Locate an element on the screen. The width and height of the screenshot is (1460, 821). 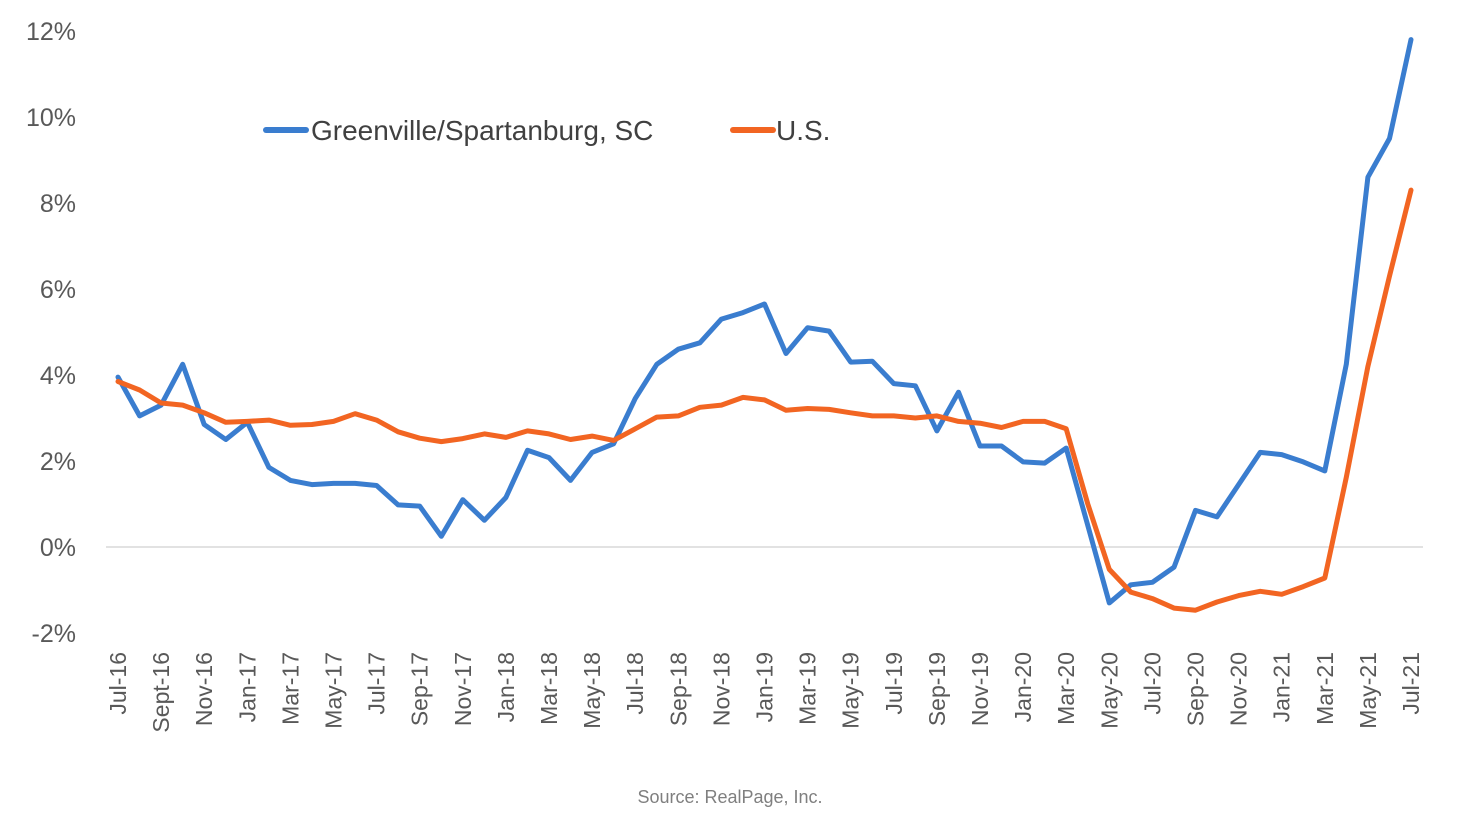
y-tick-label: -2% is located at coordinates (54, 634).